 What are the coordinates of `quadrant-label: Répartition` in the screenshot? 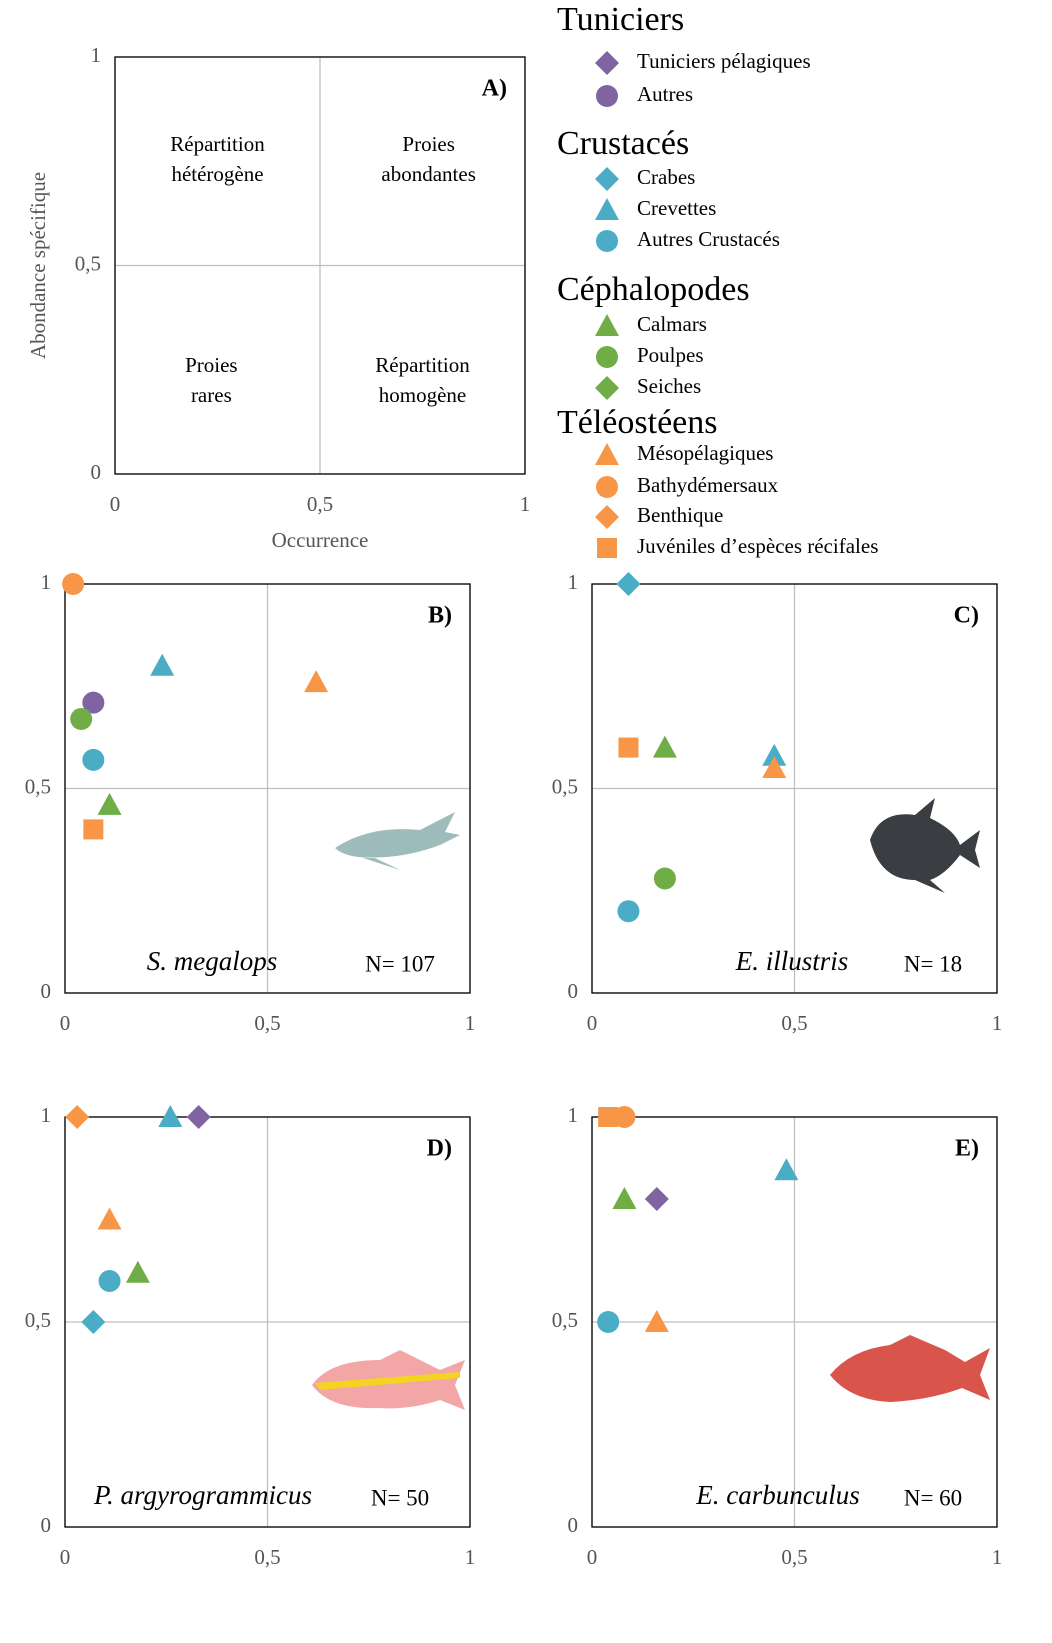 It's located at (422, 365).